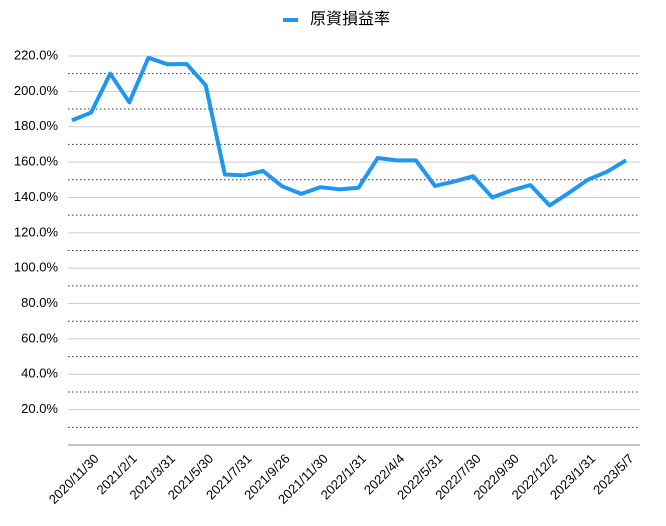 The width and height of the screenshot is (666, 526). Describe the element at coordinates (39, 373) in the screenshot. I see `y-tick-label: 40.0%` at that location.